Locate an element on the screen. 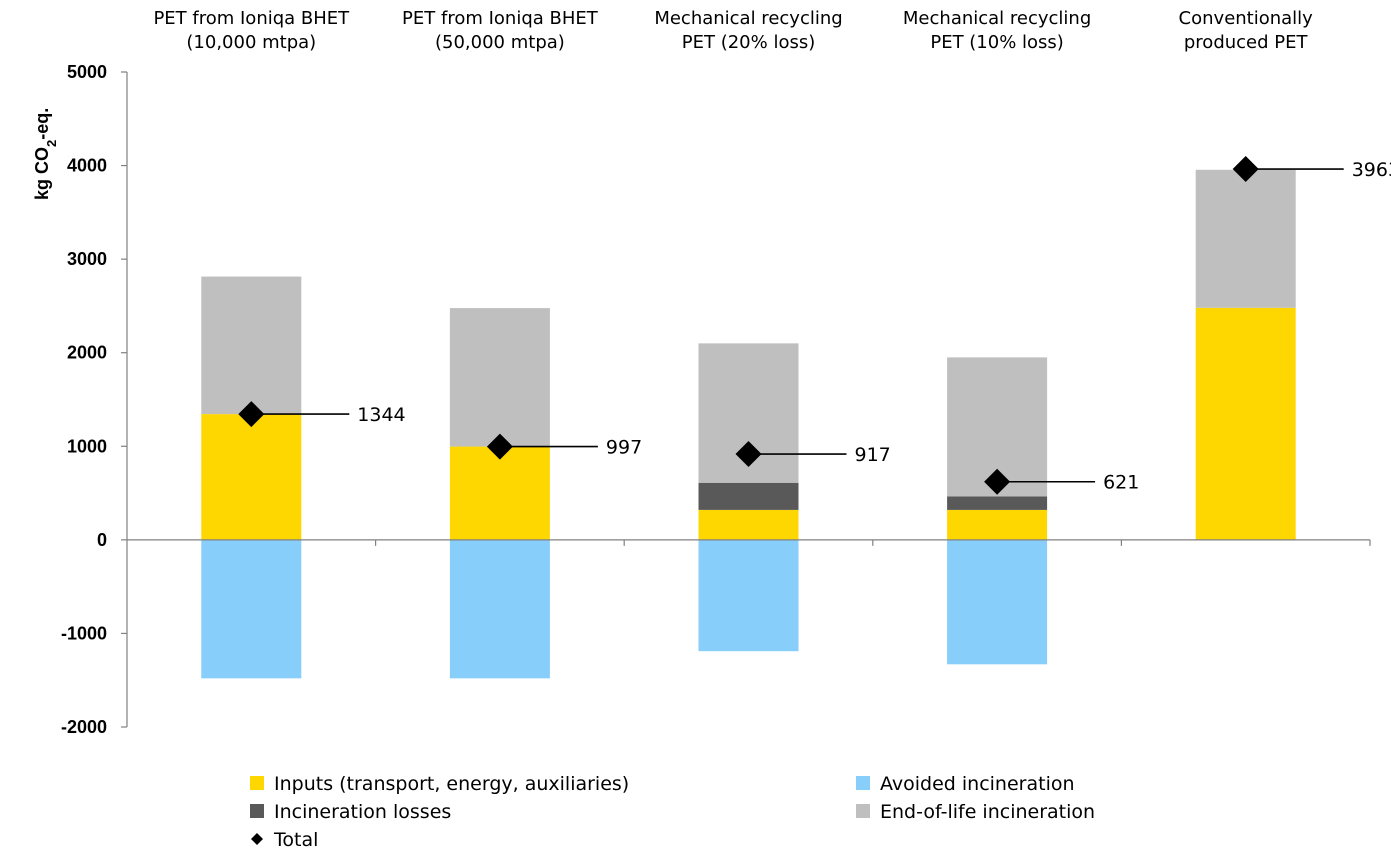 The width and height of the screenshot is (1391, 852). y-tick-label: -2000 is located at coordinates (84, 727).